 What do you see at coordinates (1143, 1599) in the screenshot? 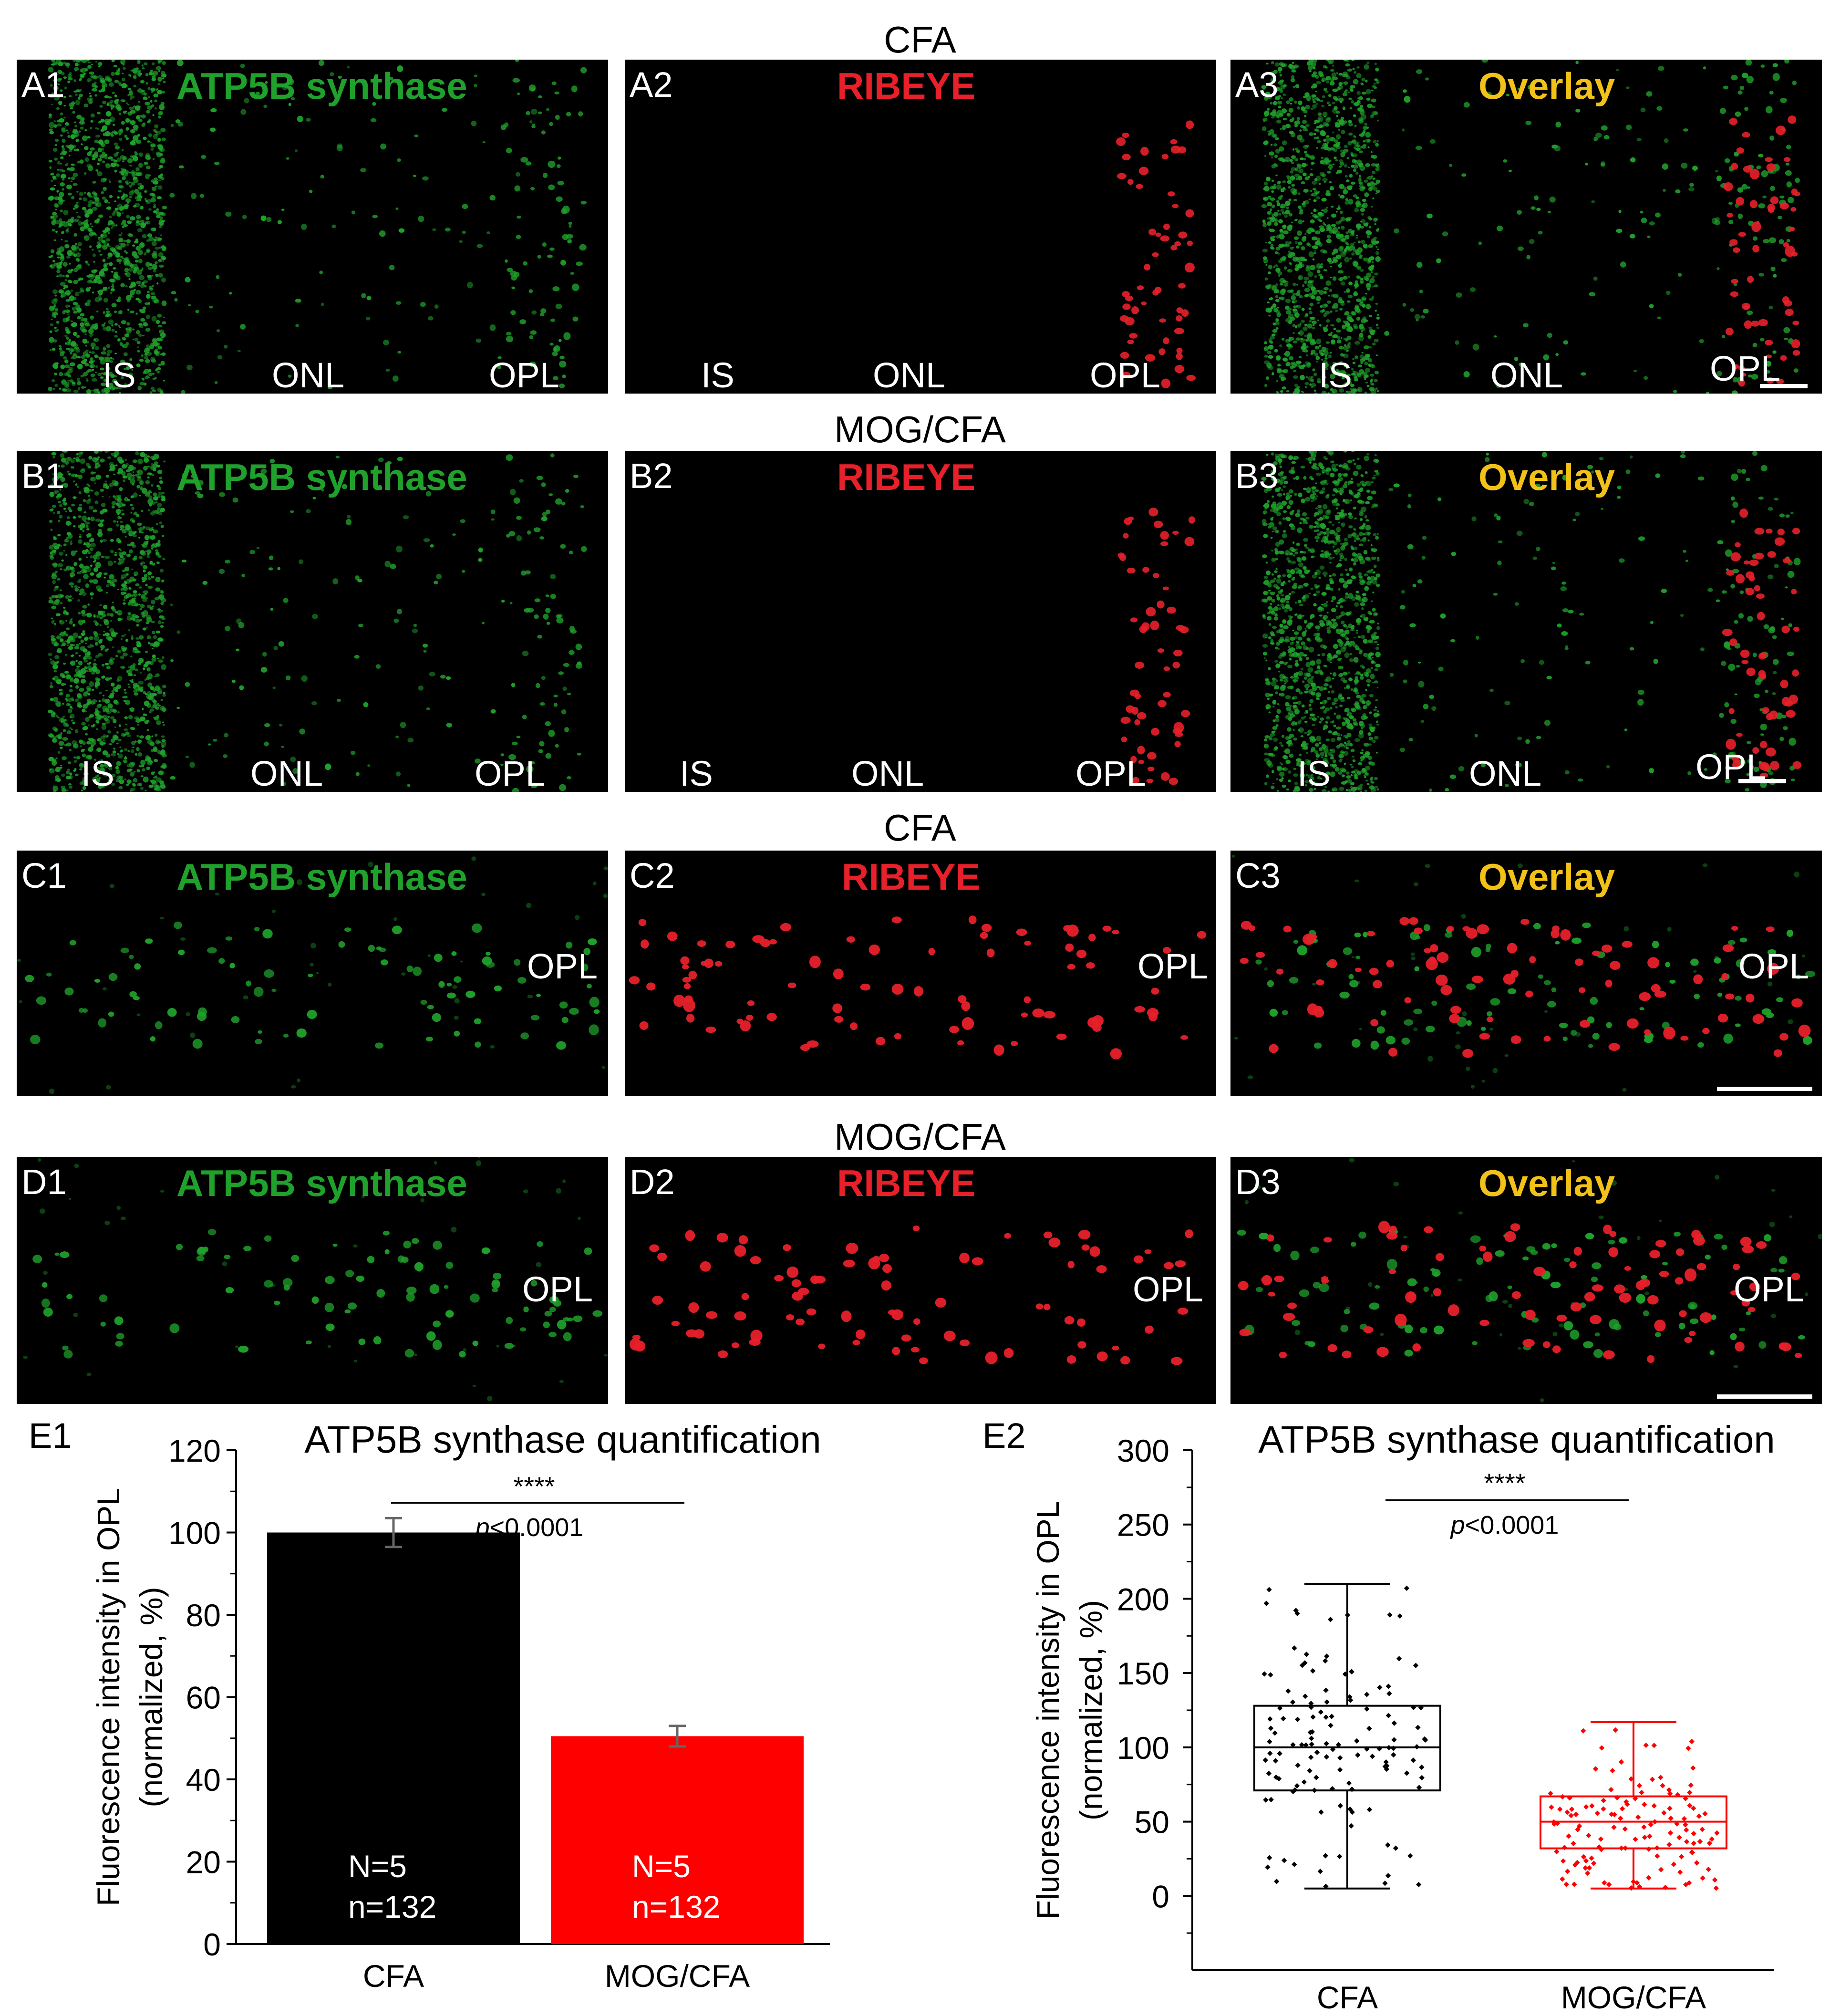
I see `y-tick-label: 200` at bounding box center [1143, 1599].